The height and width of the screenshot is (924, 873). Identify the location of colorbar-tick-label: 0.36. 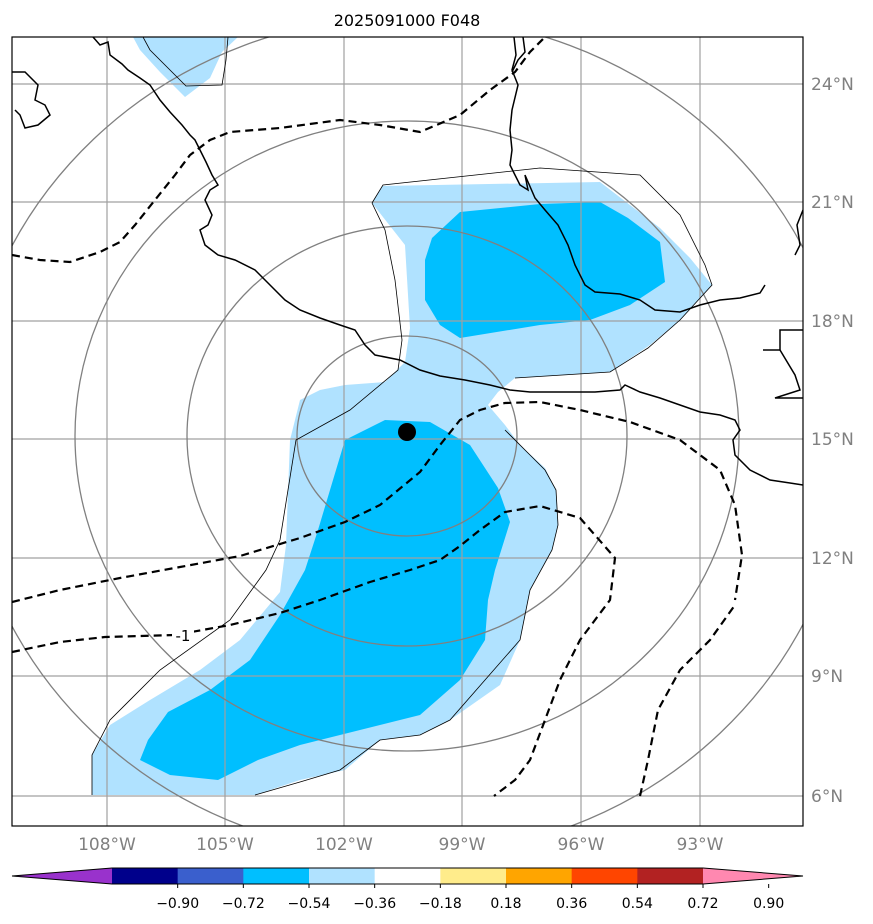
(571, 904).